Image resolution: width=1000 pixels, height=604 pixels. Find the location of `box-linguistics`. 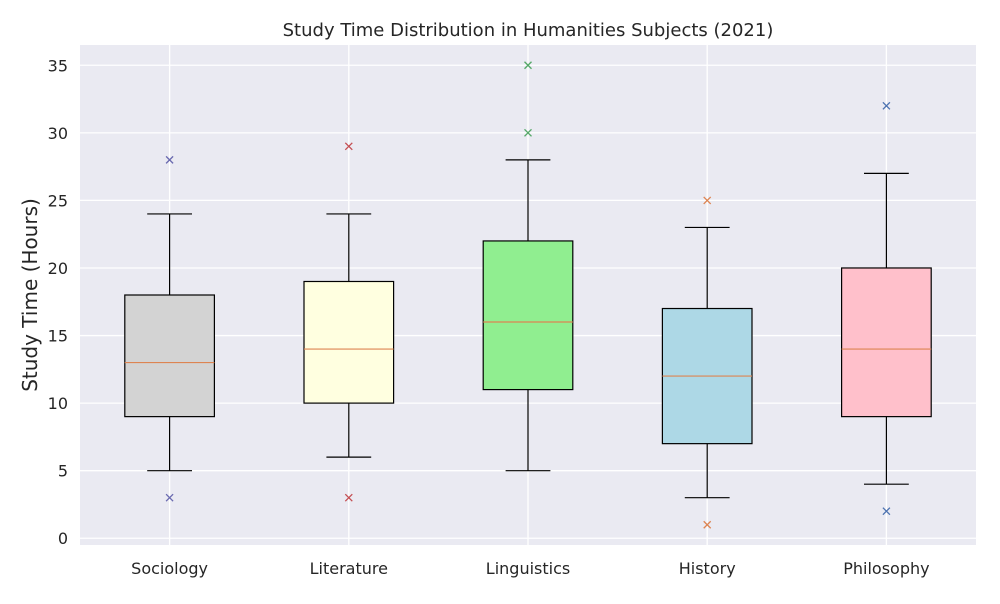

box-linguistics is located at coordinates (528, 266).